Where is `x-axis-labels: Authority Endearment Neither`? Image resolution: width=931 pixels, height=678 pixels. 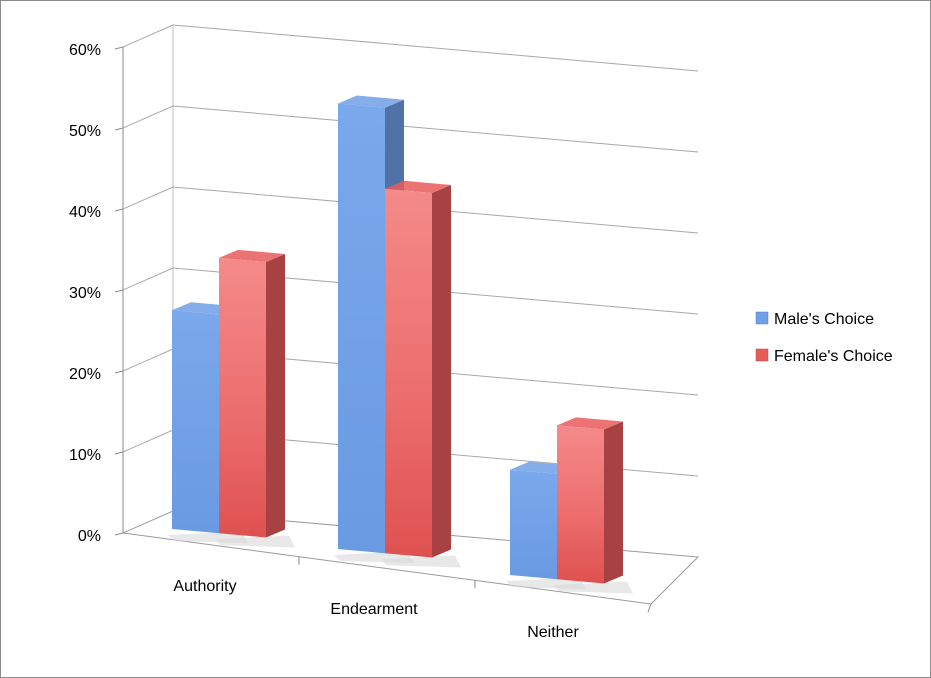 x-axis-labels: Authority Endearment Neither is located at coordinates (376, 609).